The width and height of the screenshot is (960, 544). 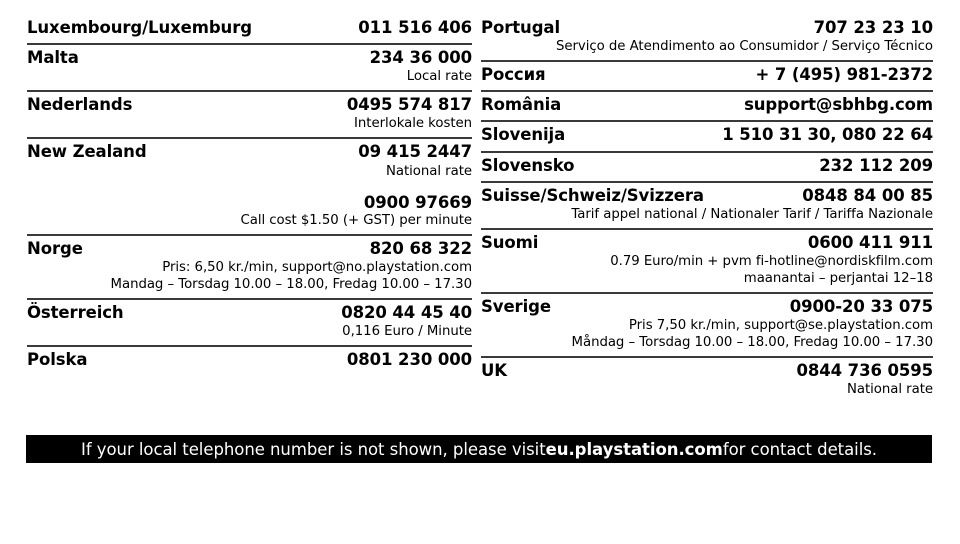 What do you see at coordinates (417, 202) in the screenshot?
I see `contact-number: 0900 97669` at bounding box center [417, 202].